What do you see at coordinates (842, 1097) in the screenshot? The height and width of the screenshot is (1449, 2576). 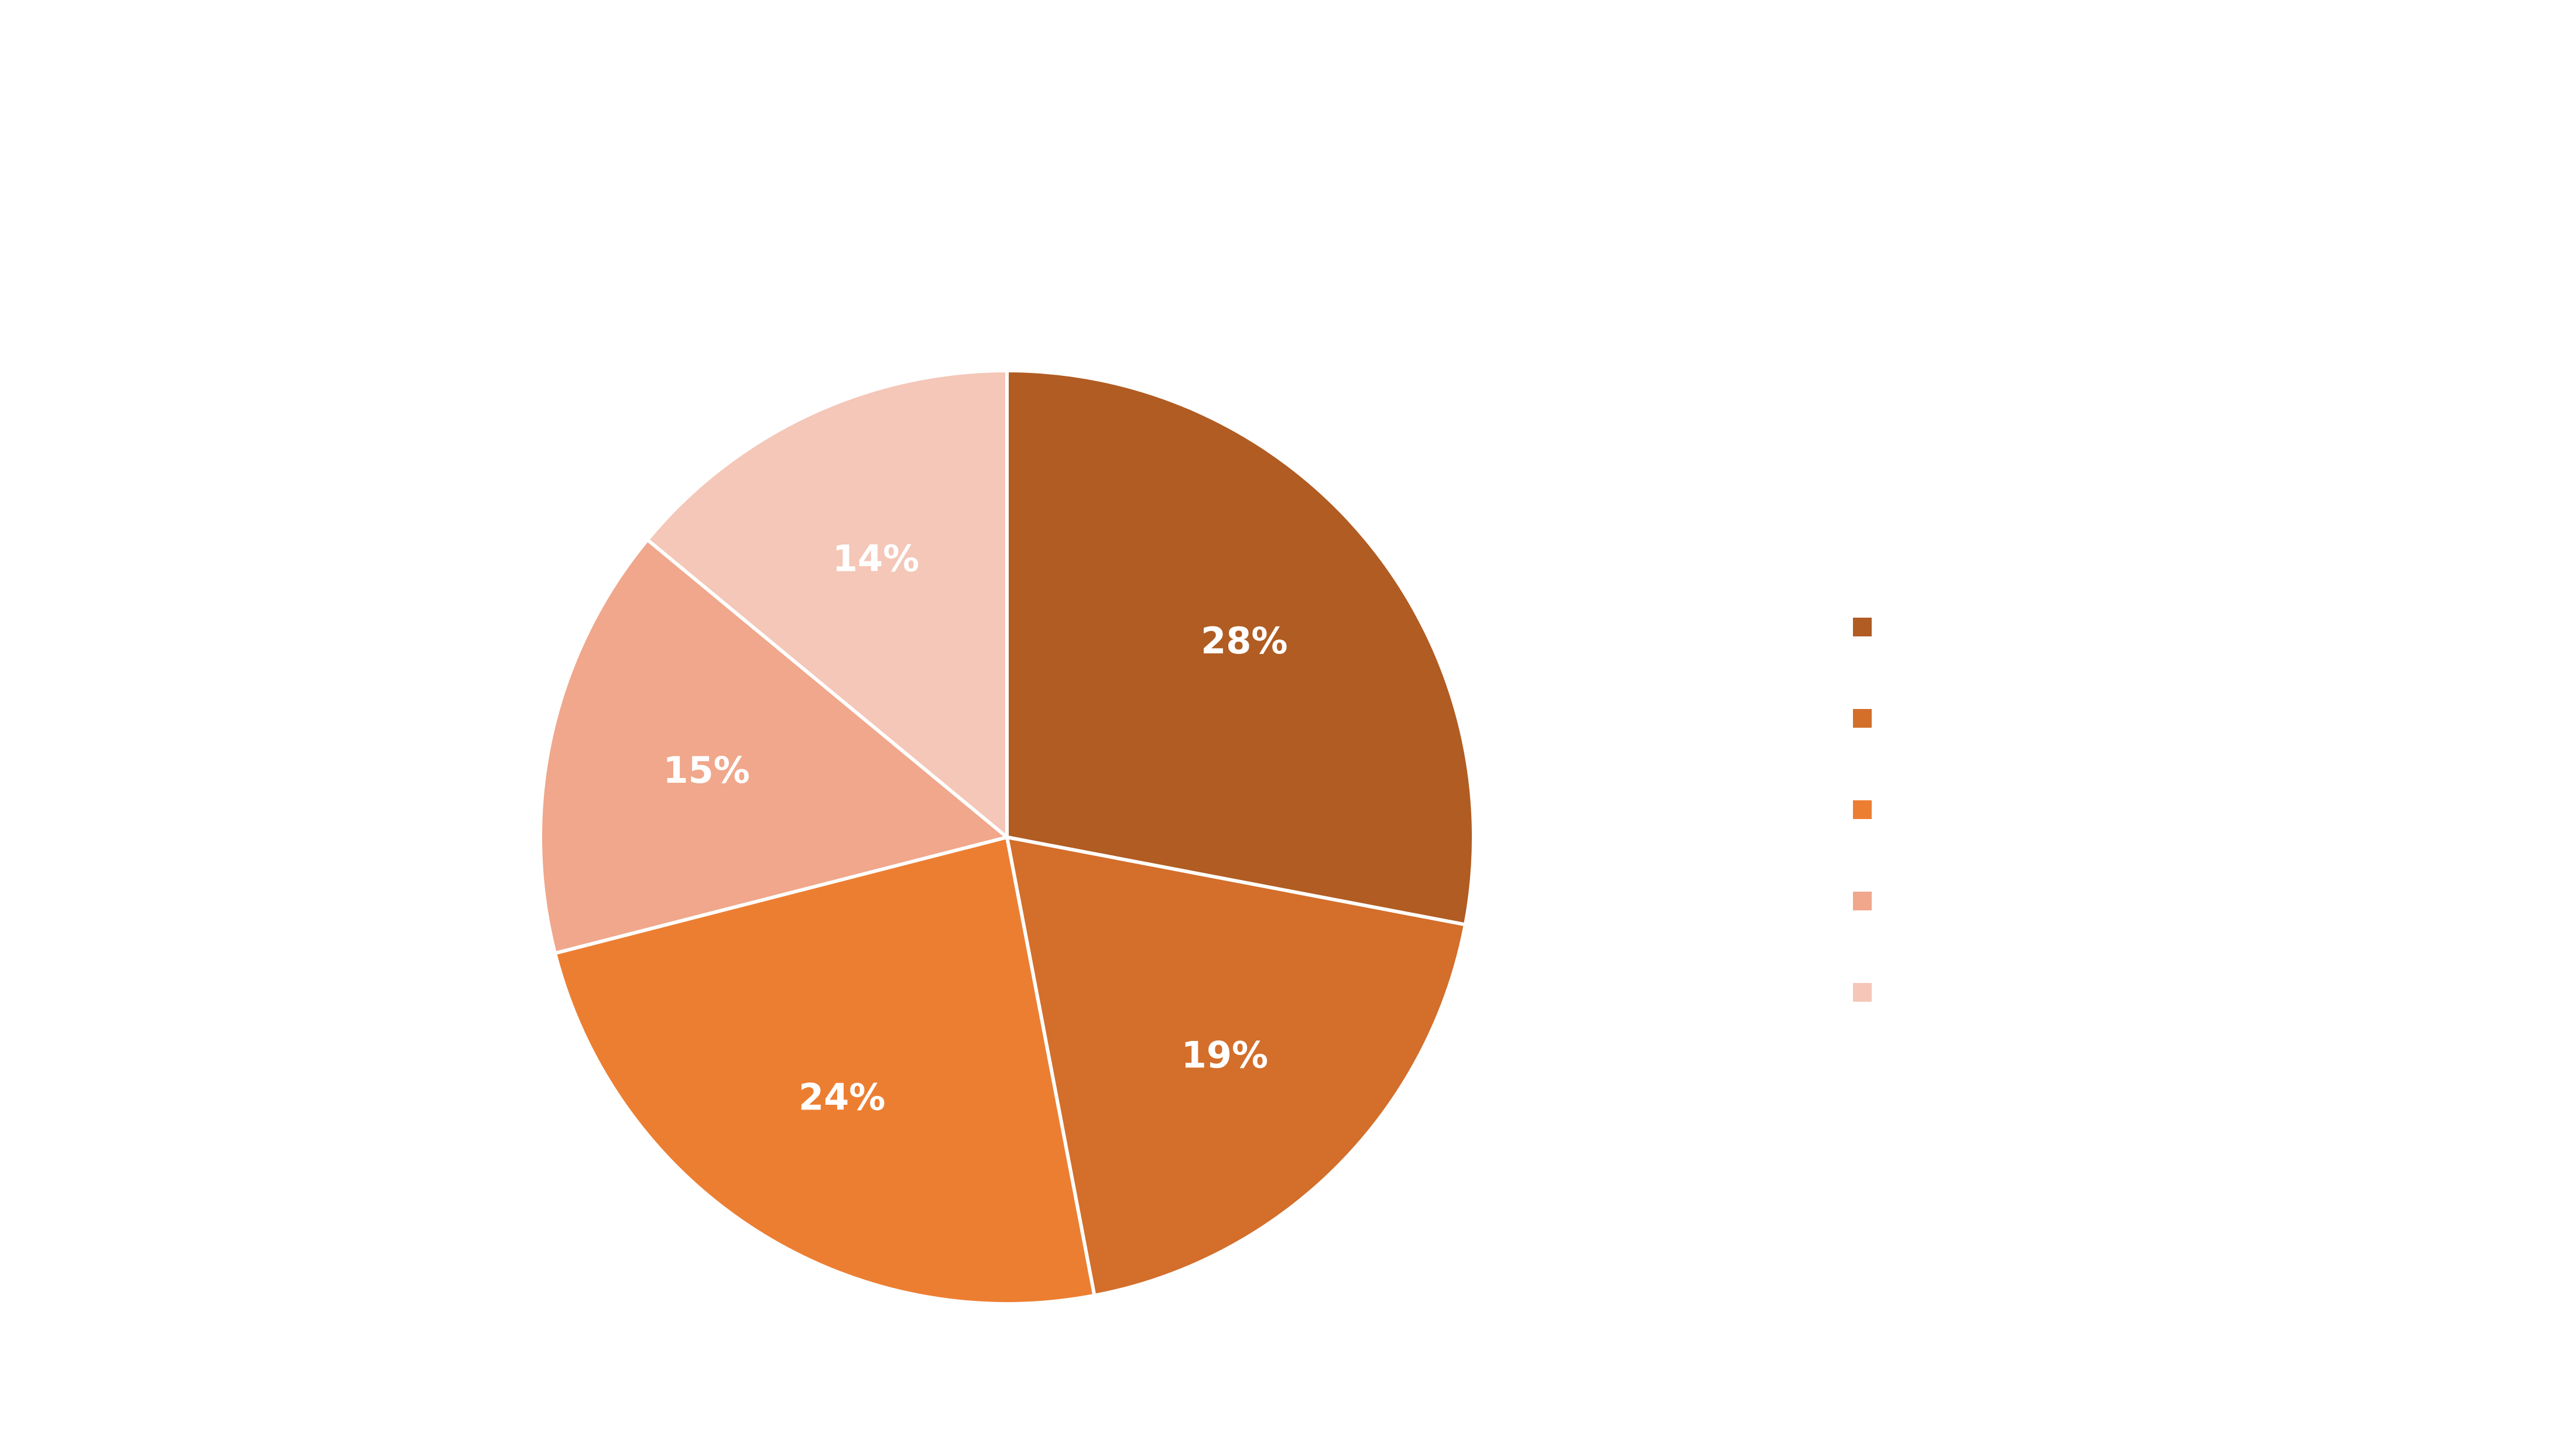 I see `slice-label-3: 24%` at bounding box center [842, 1097].